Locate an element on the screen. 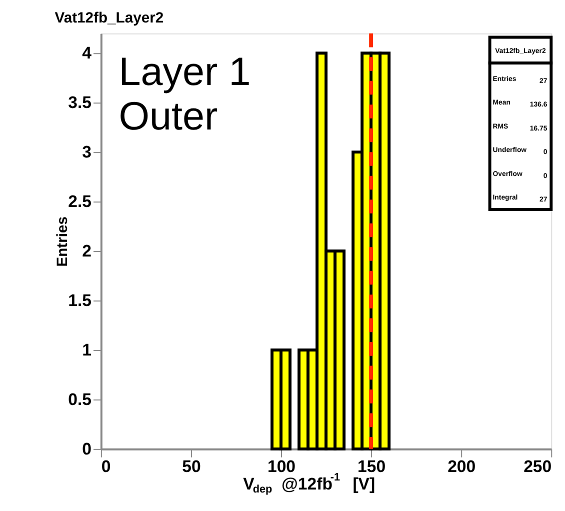  y-tick-label: 4 is located at coordinates (87, 53).